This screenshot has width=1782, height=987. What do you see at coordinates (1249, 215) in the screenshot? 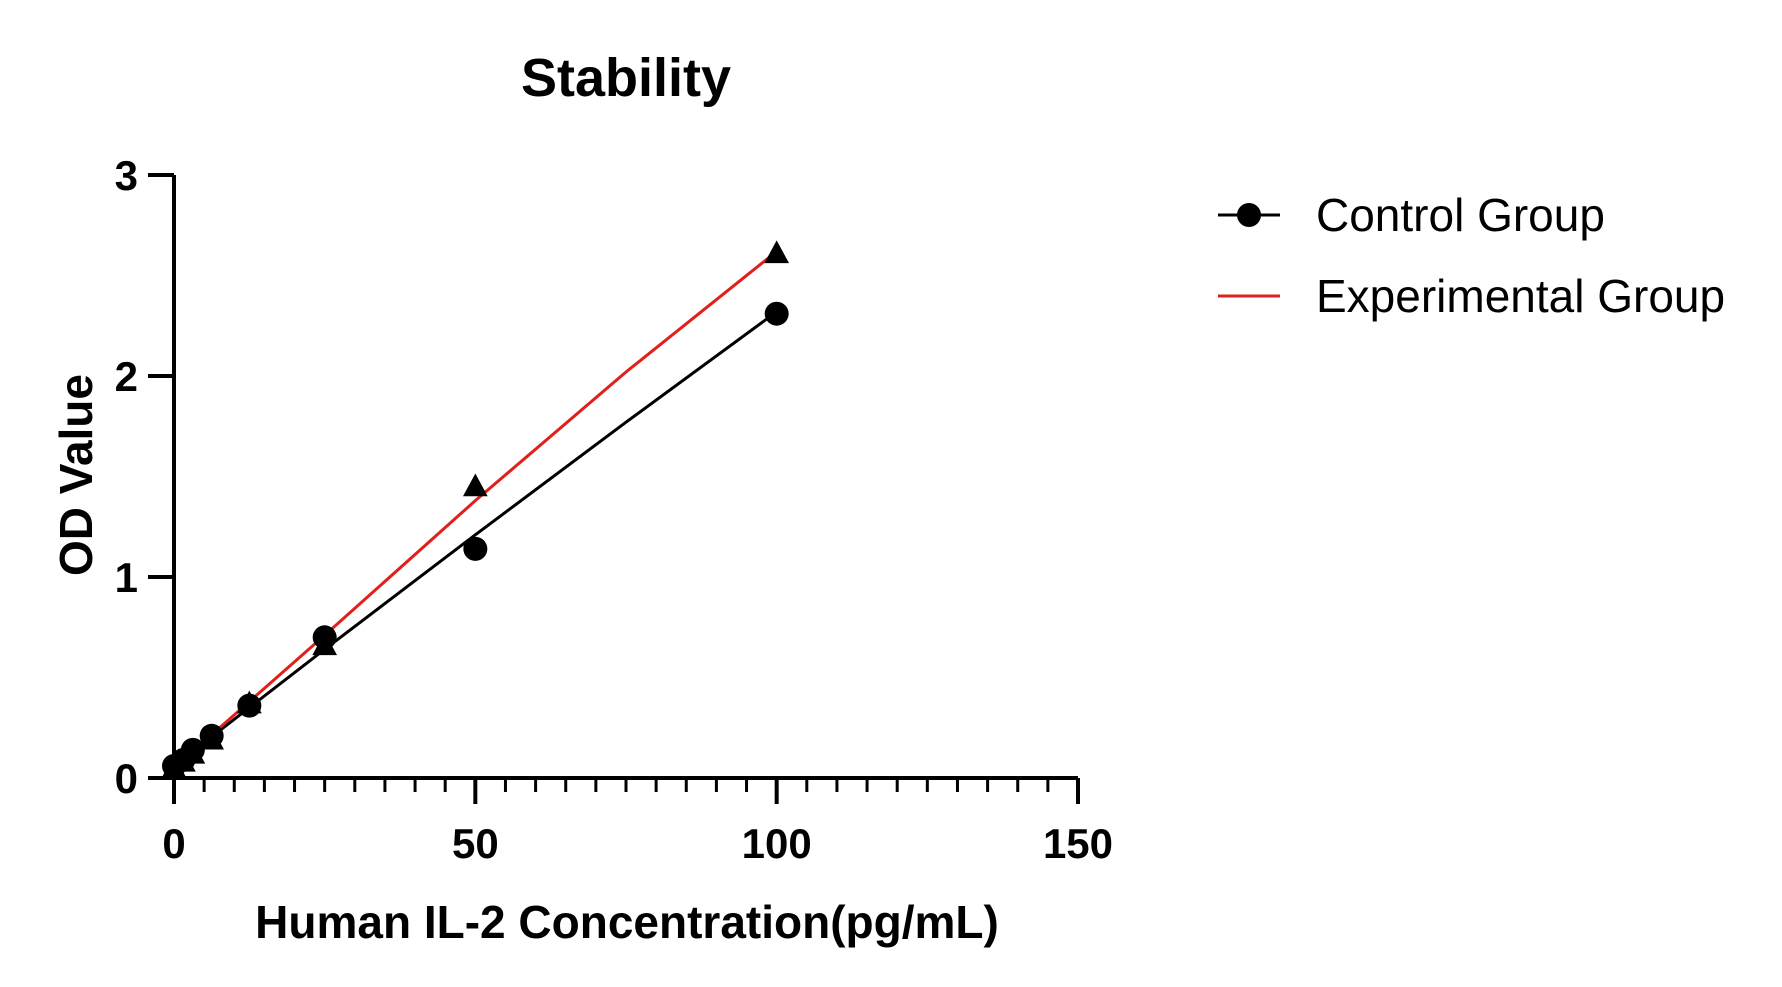
I see `legend-marker-control` at bounding box center [1249, 215].